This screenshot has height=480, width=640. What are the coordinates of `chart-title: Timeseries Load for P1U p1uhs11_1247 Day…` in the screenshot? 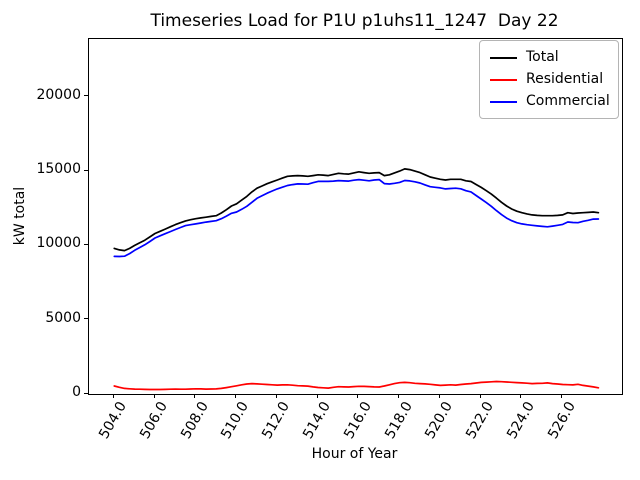 It's located at (354, 21).